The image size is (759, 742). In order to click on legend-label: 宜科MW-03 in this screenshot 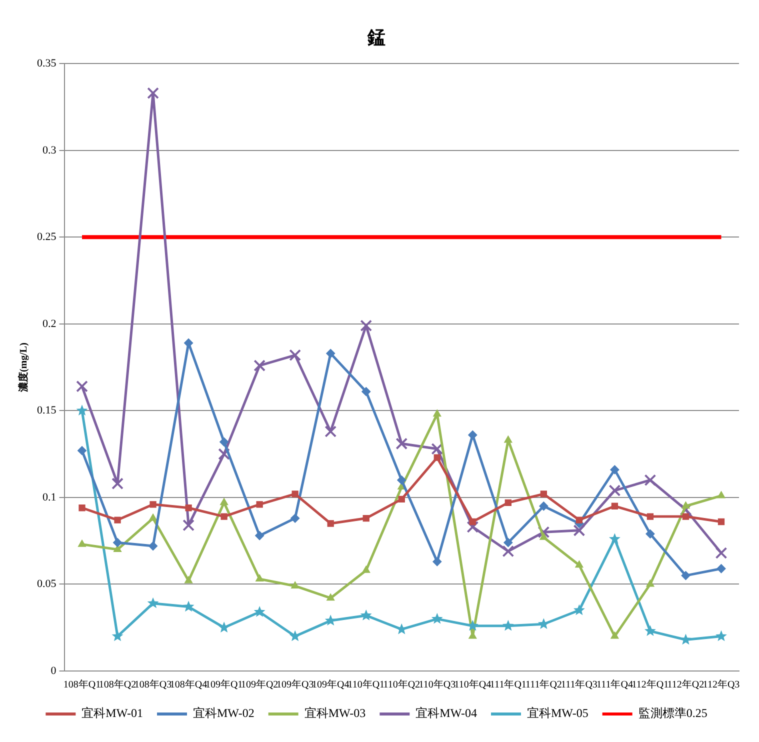, I will do `click(335, 713)`.